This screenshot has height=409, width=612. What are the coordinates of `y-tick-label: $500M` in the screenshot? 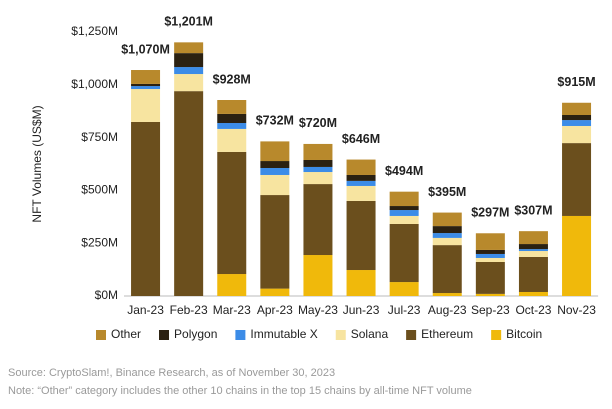 It's located at (99, 190).